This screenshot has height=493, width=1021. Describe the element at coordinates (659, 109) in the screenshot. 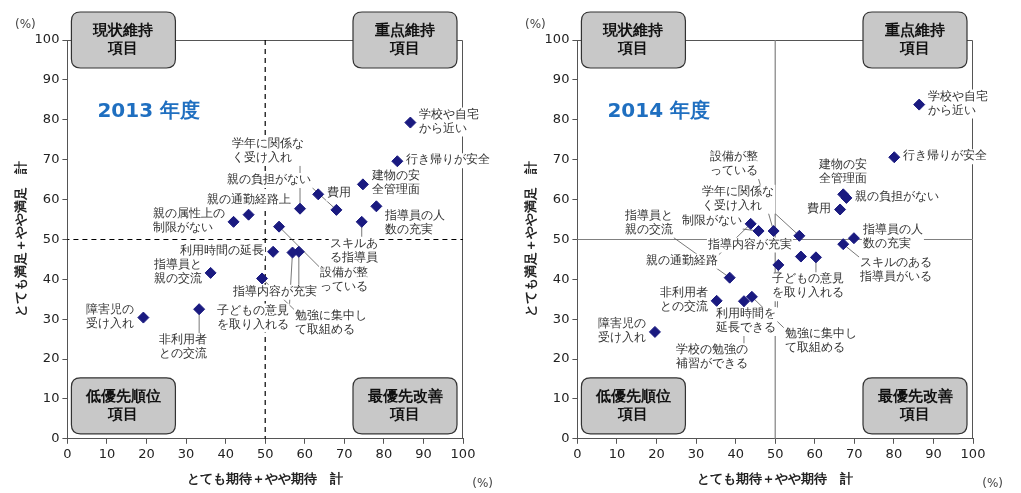

I see `text: 2014 年度` at that location.